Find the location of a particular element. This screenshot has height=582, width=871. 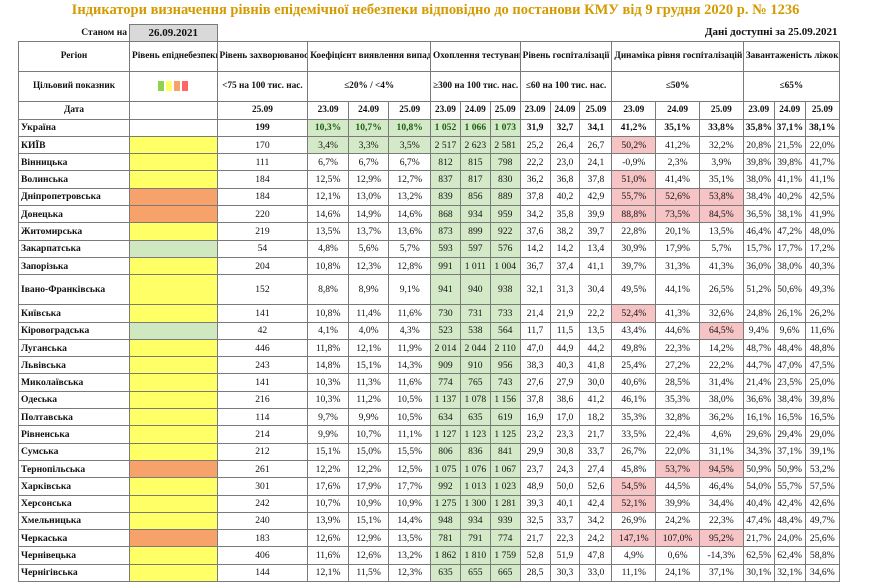

detection-value: 11,5% is located at coordinates (368, 572).